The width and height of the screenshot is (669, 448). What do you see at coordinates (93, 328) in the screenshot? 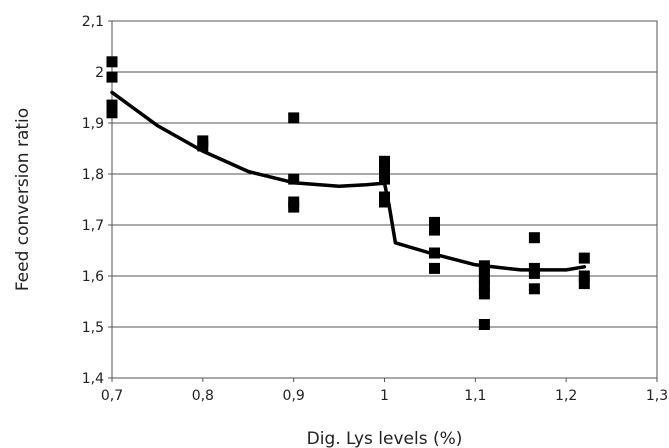
I see `y-tick-label: 1,5` at bounding box center [93, 328].